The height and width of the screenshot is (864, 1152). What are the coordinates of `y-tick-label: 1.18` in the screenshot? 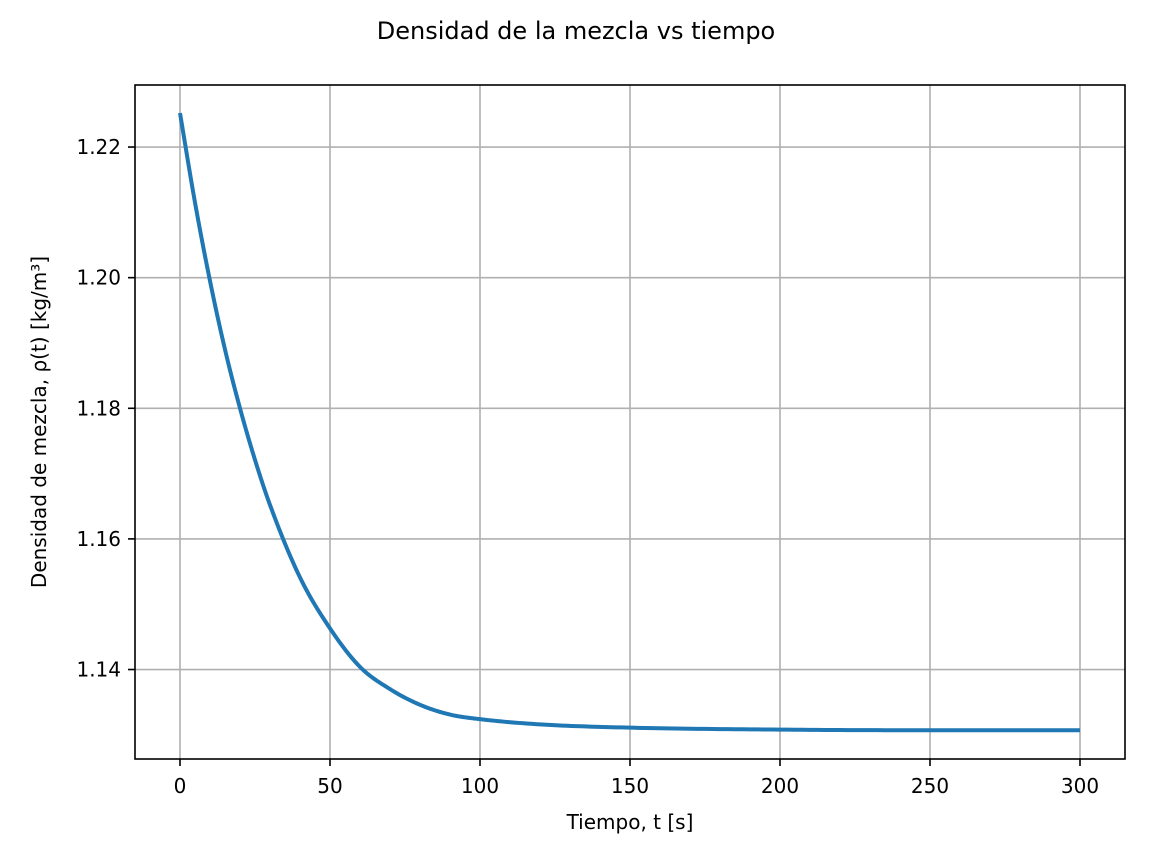 It's located at (98, 408).